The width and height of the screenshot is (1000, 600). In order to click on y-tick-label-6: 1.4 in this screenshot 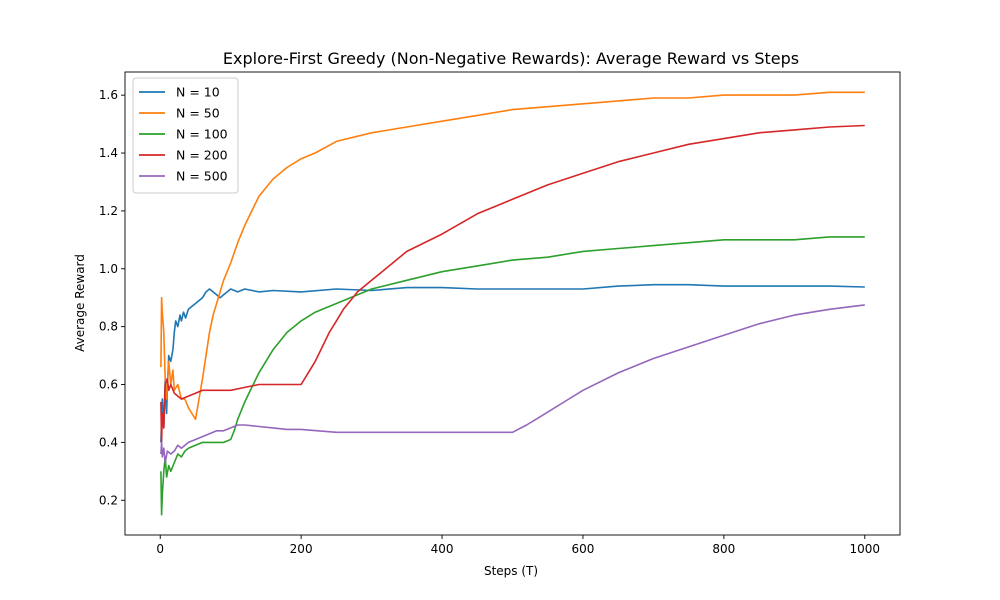, I will do `click(108, 153)`.